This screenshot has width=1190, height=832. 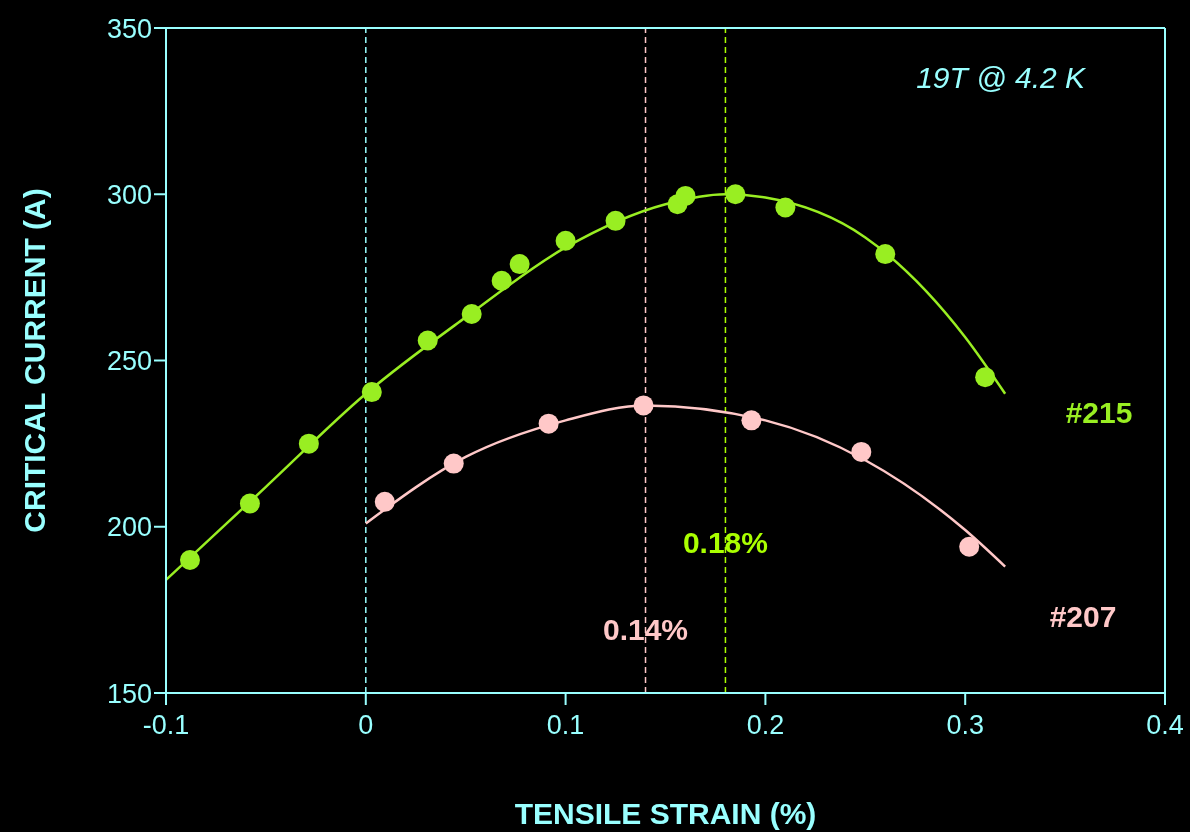 I want to click on x-tick-label: 0.2, so click(x=765, y=725).